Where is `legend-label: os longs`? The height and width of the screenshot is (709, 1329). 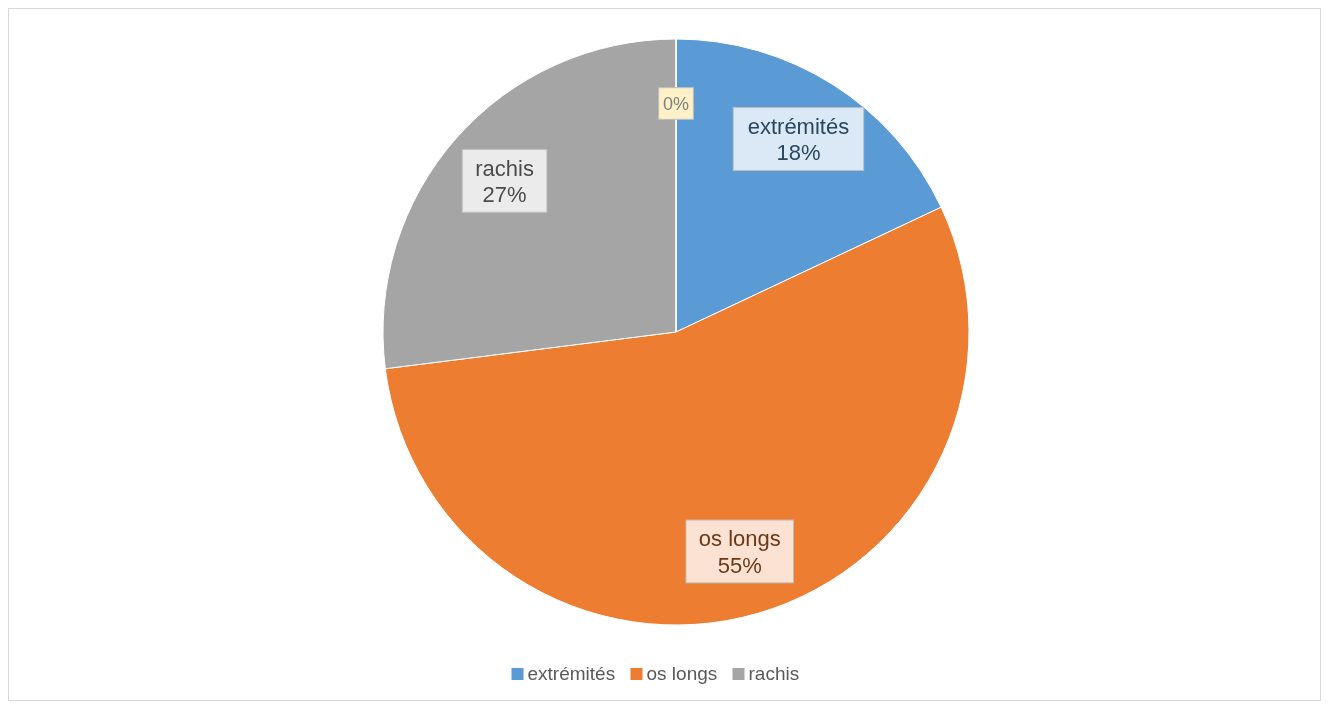
legend-label: os longs is located at coordinates (682, 673).